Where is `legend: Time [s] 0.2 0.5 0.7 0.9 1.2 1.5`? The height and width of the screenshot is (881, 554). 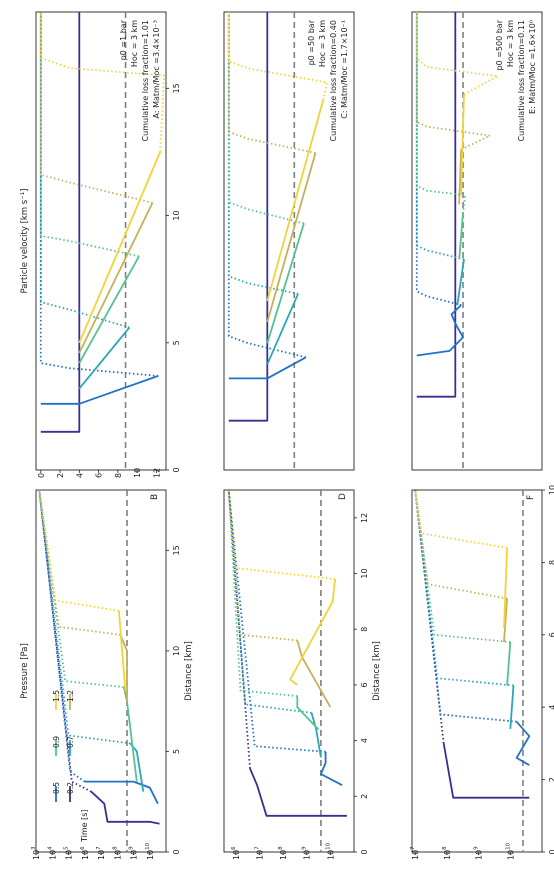 legend: Time [s] 0.2 0.5 0.7 0.9 1.2 1.5 is located at coordinates (70, 766).